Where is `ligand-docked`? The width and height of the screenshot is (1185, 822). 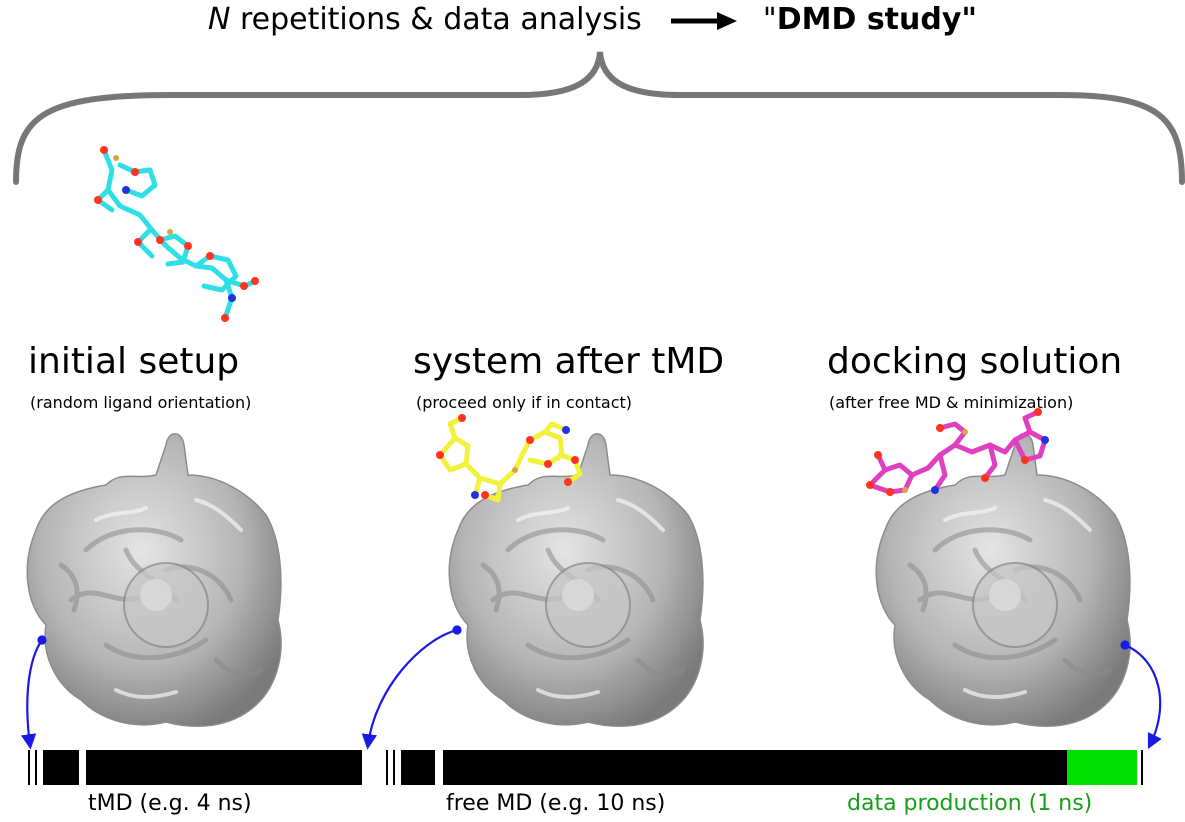 ligand-docked is located at coordinates (957, 452).